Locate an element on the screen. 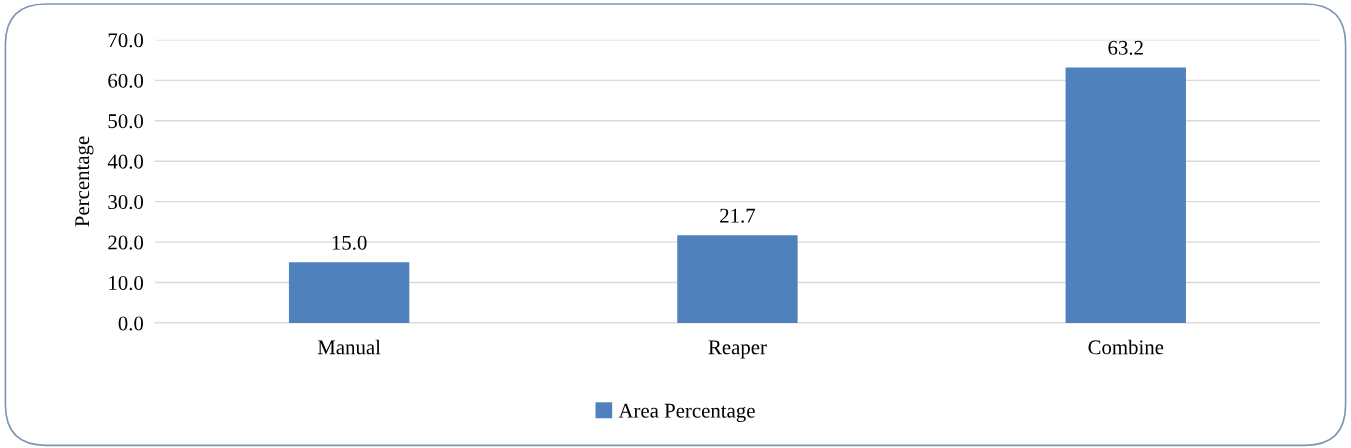 The height and width of the screenshot is (448, 1351). y-tick-label: 40.0 is located at coordinates (125, 161).